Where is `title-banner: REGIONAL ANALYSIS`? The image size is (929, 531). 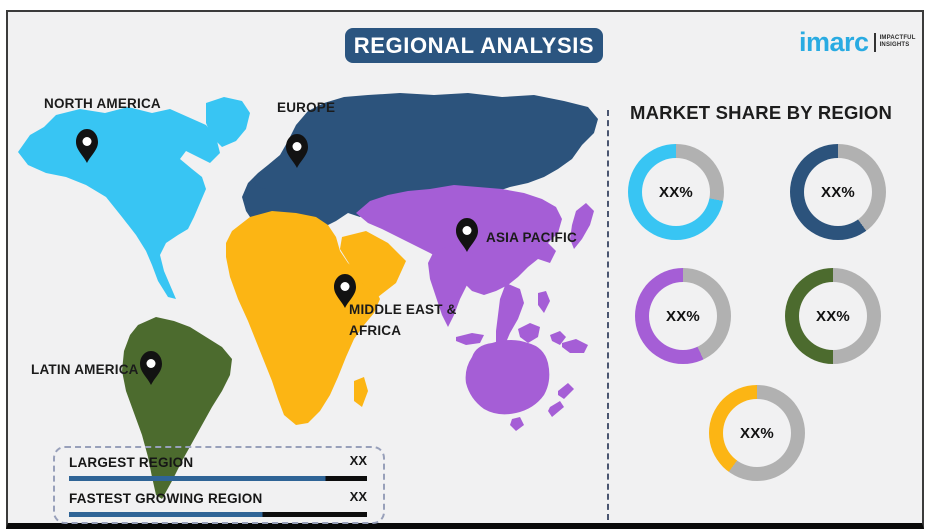 title-banner: REGIONAL ANALYSIS is located at coordinates (474, 45).